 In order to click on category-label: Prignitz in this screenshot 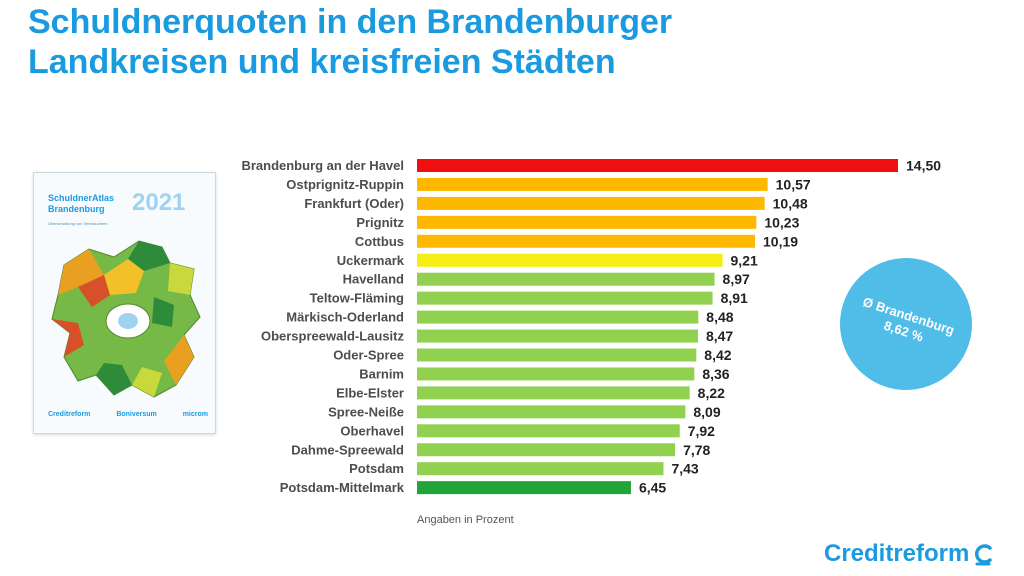, I will do `click(380, 222)`.